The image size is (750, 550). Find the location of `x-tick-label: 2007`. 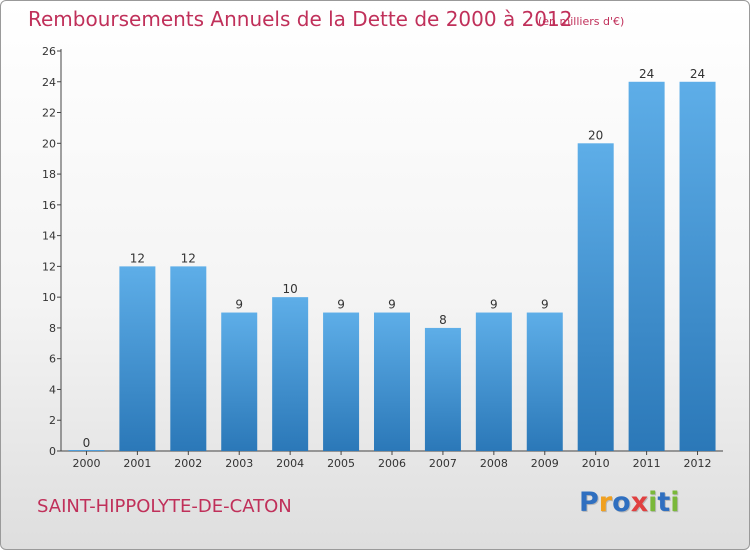

x-tick-label: 2007 is located at coordinates (443, 463).